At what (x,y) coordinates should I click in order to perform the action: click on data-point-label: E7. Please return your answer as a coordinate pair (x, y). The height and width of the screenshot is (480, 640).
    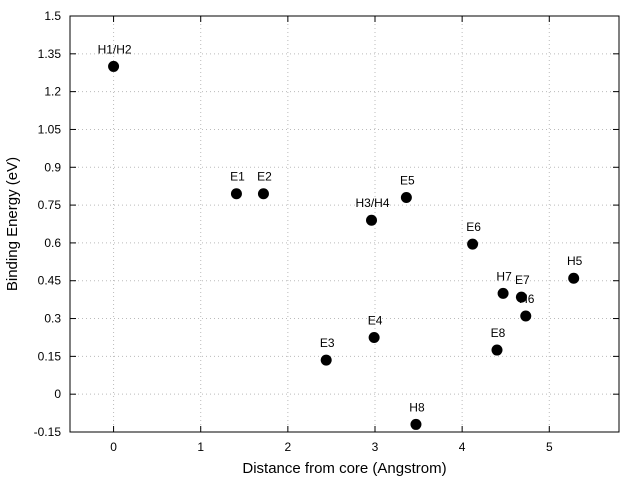
    Looking at the image, I should click on (522, 280).